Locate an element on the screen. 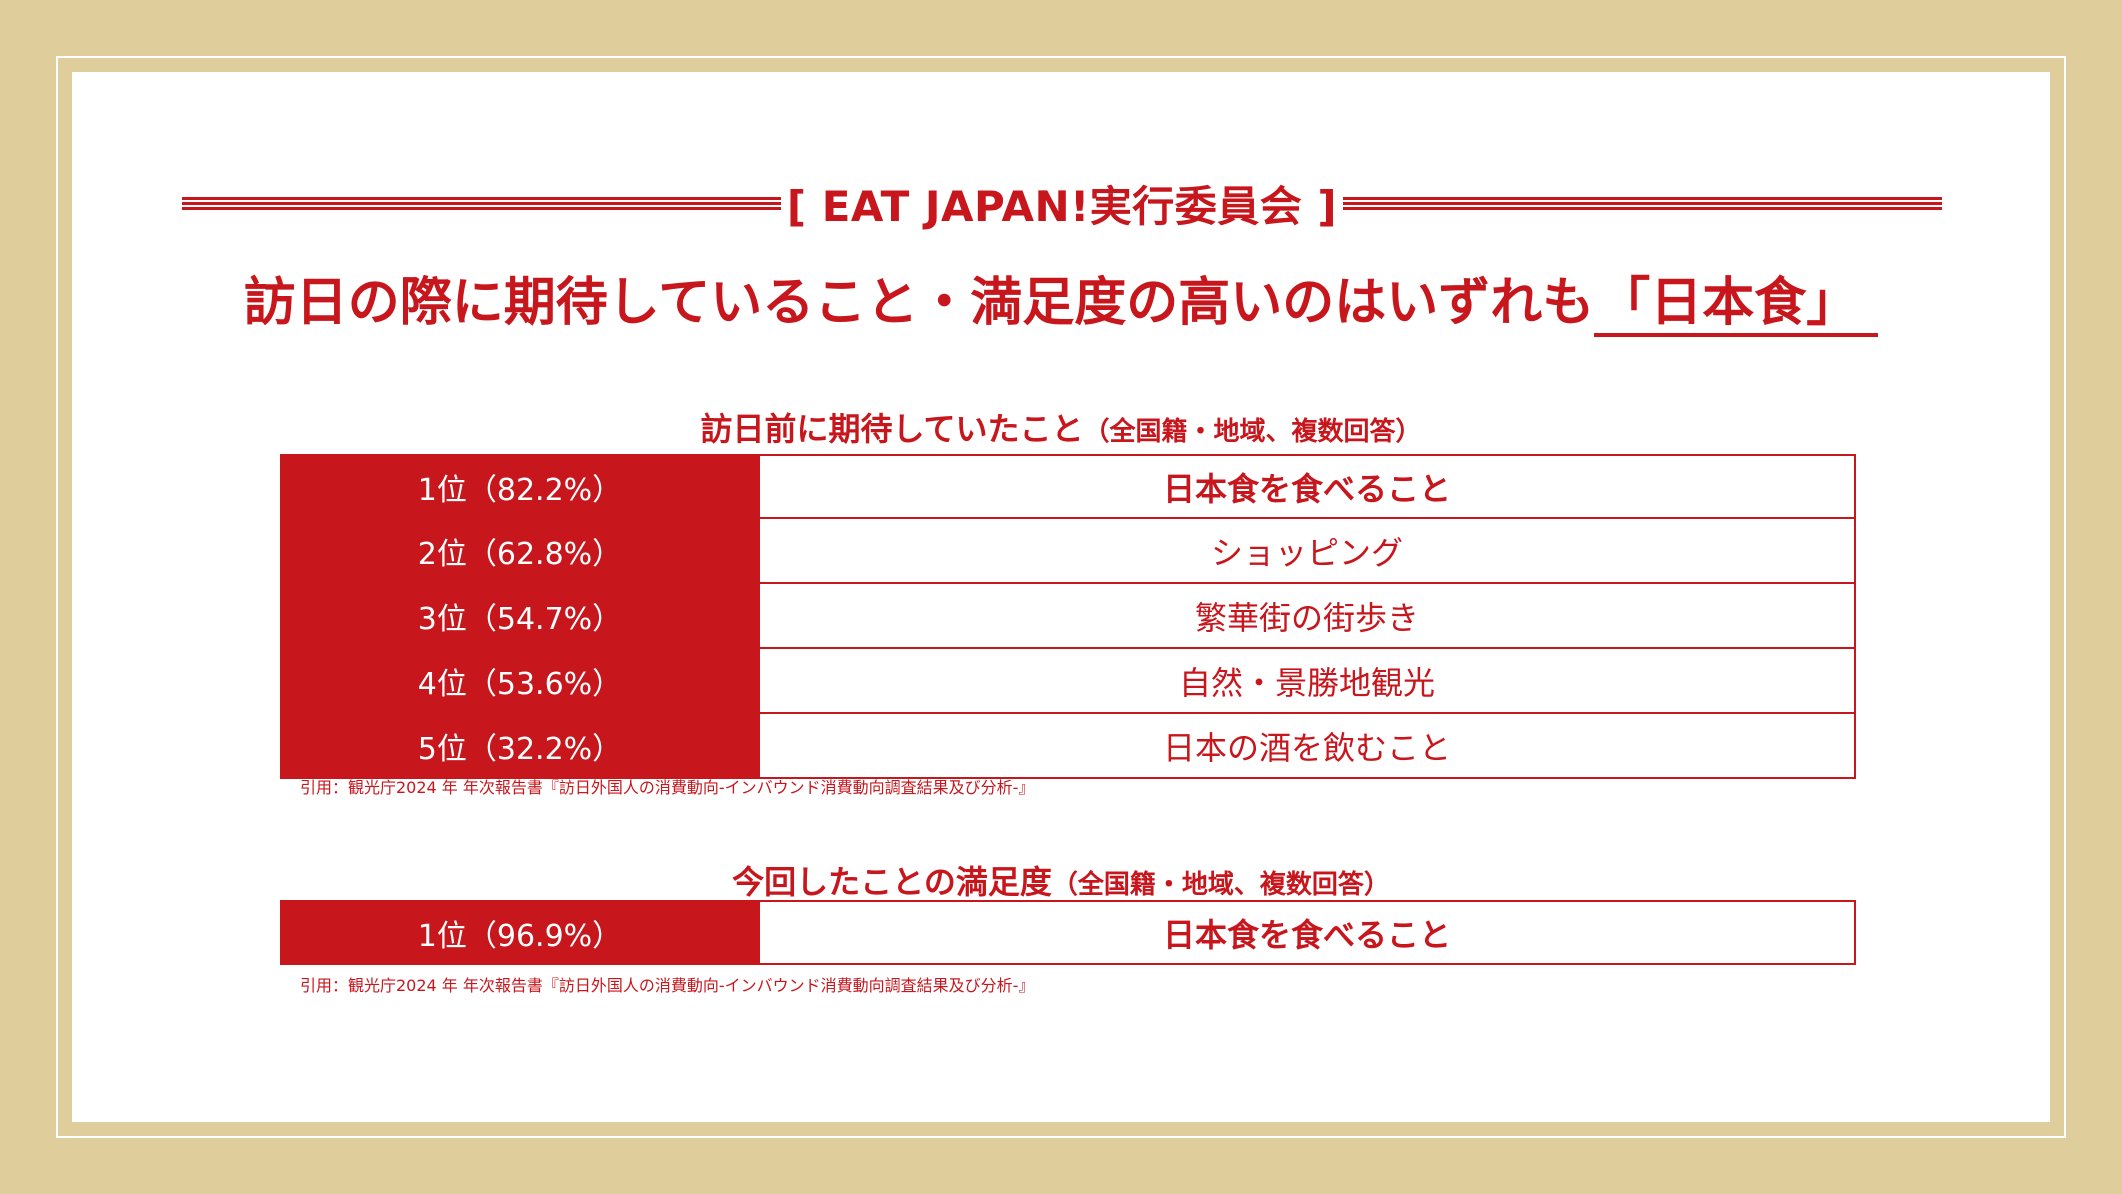  header-banner: [ EAT JAPAN!実行委員会 ] is located at coordinates (1062, 203).